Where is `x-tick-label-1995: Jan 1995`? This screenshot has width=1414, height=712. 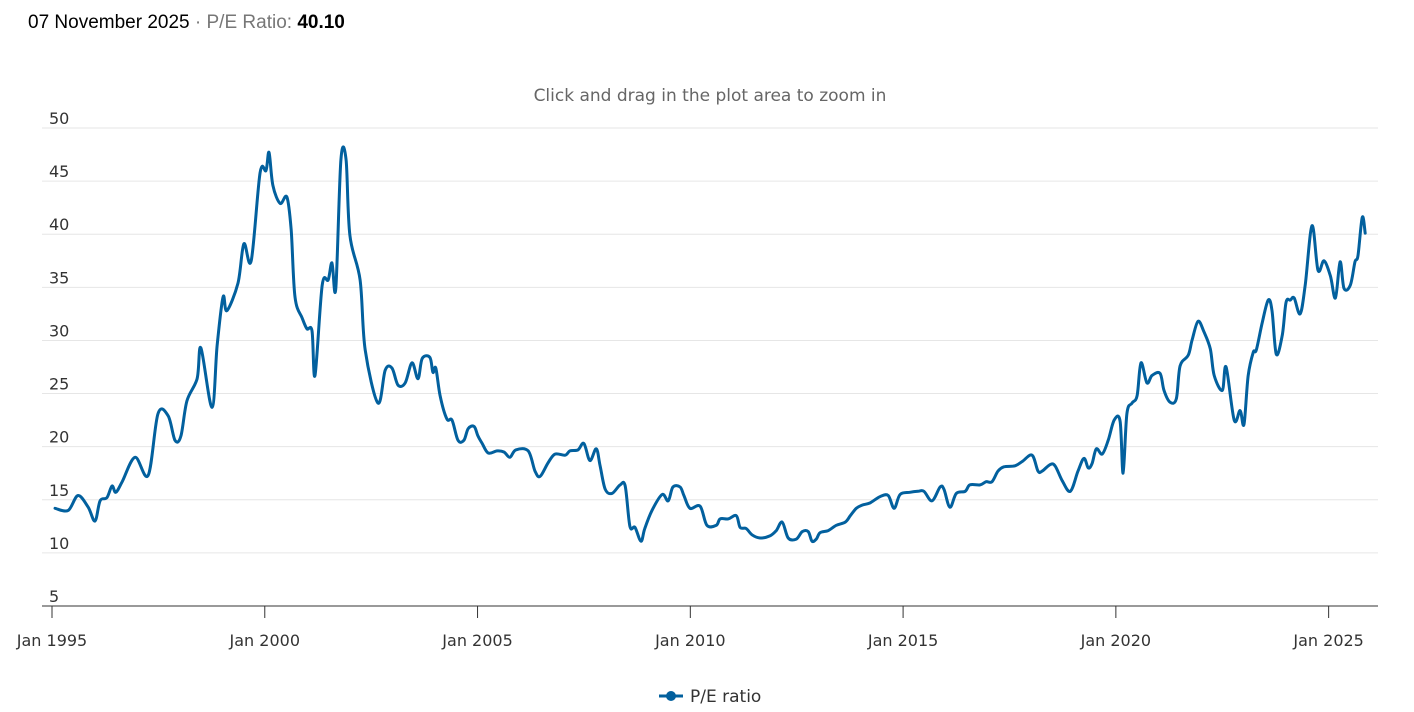
x-tick-label-1995: Jan 1995 is located at coordinates (51, 640).